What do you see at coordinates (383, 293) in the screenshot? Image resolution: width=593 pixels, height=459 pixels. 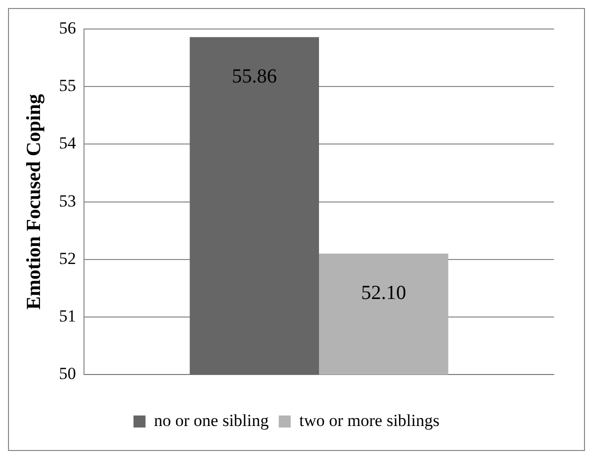 I see `data-label: 52.10` at bounding box center [383, 293].